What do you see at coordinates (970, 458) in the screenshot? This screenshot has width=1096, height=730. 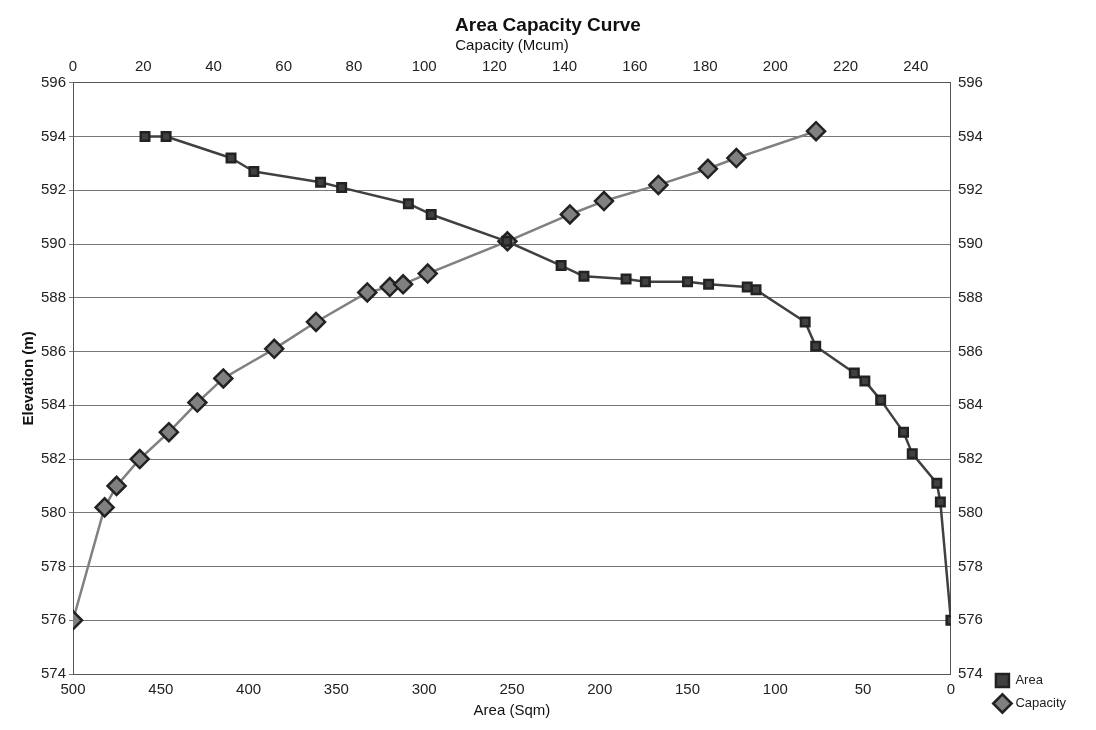 I see `y2-tick-label: 582` at bounding box center [970, 458].